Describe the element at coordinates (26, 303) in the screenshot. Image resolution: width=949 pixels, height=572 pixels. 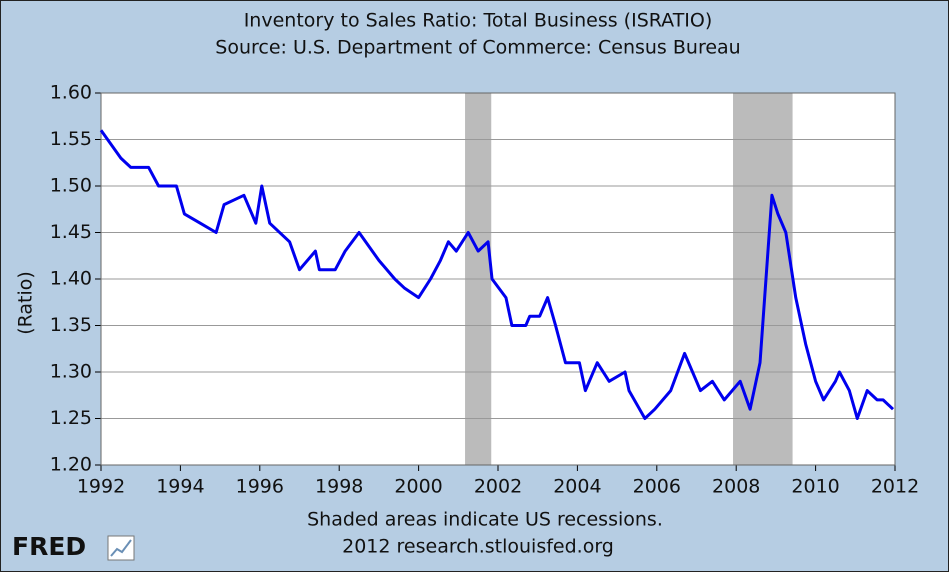
I see `y-axis-label: (Ratio)` at that location.